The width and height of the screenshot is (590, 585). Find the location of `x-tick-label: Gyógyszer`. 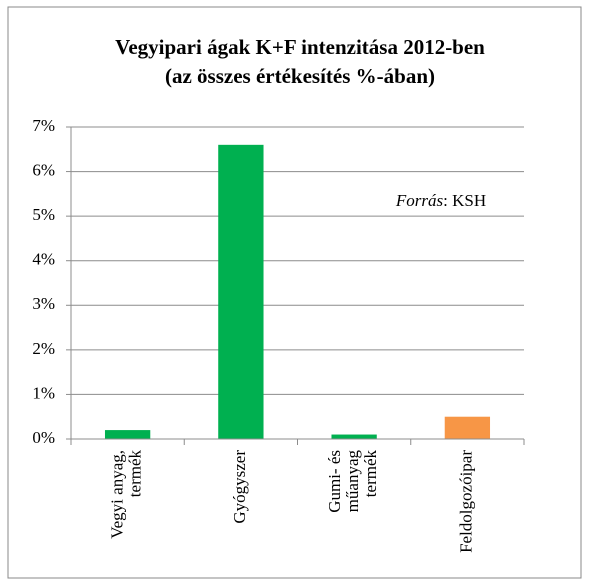

x-tick-label: Gyógyszer is located at coordinates (239, 487).